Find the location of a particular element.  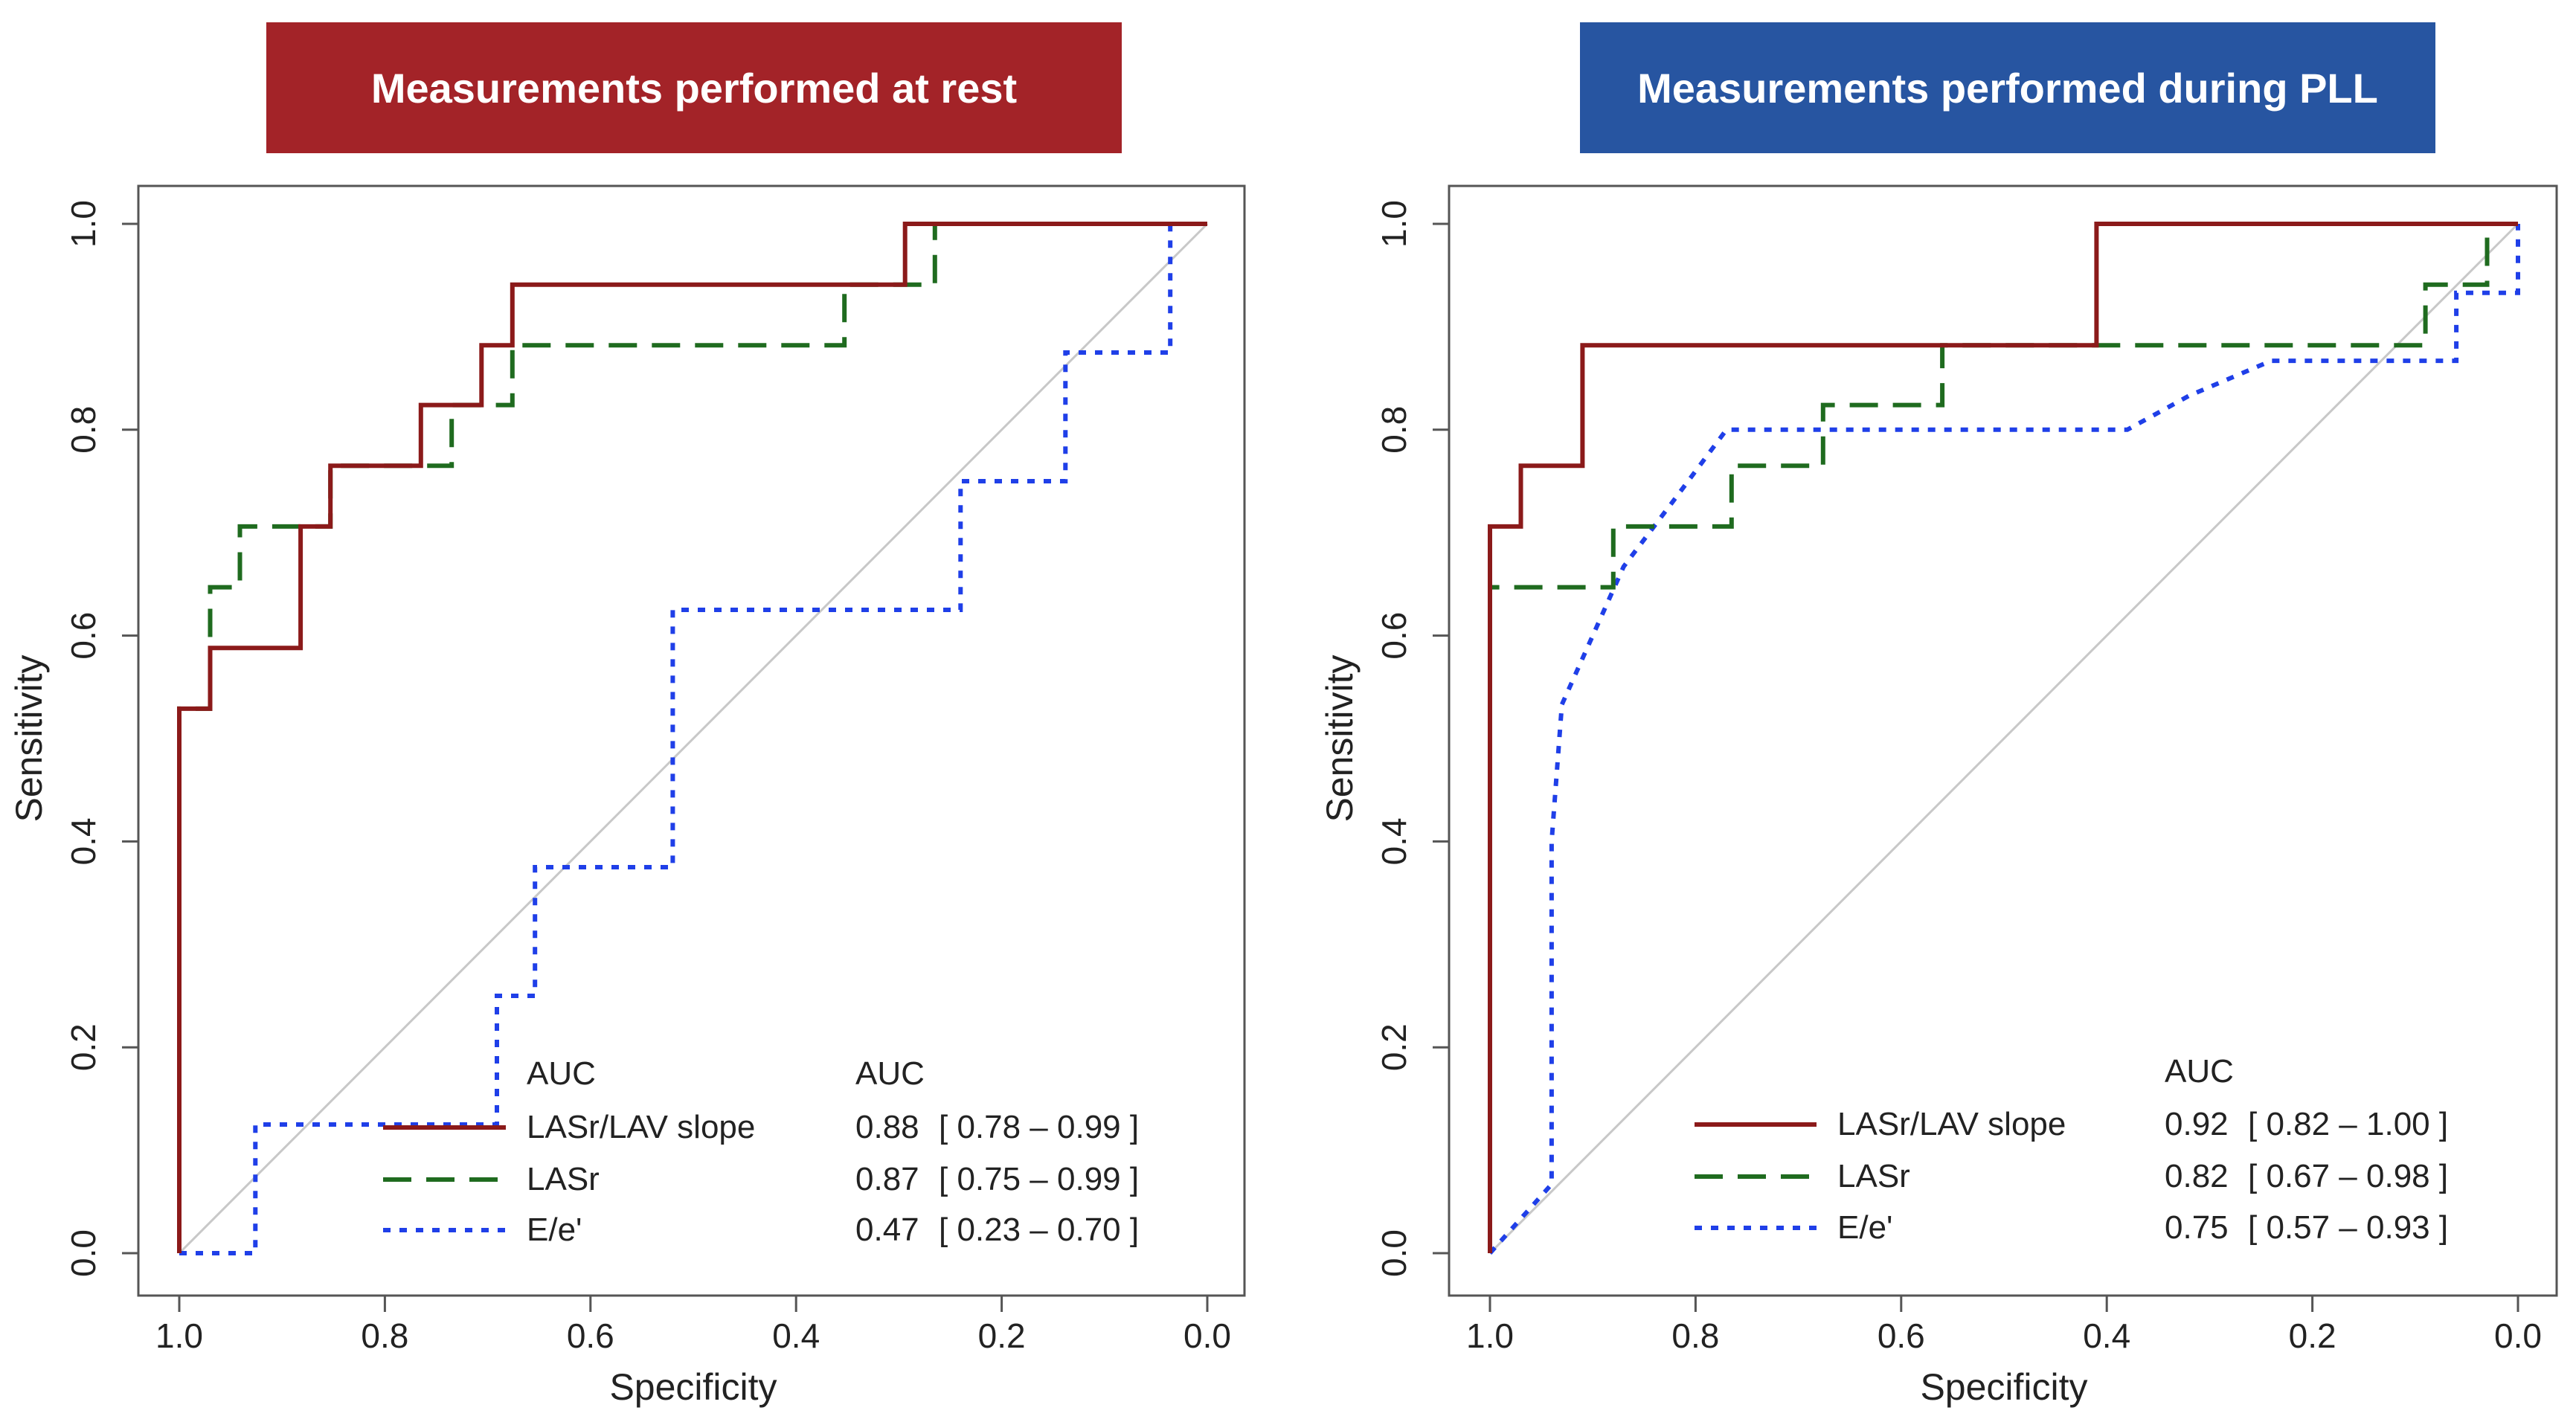

c0-legend-auc-value: 0.47 is located at coordinates (887, 1230).